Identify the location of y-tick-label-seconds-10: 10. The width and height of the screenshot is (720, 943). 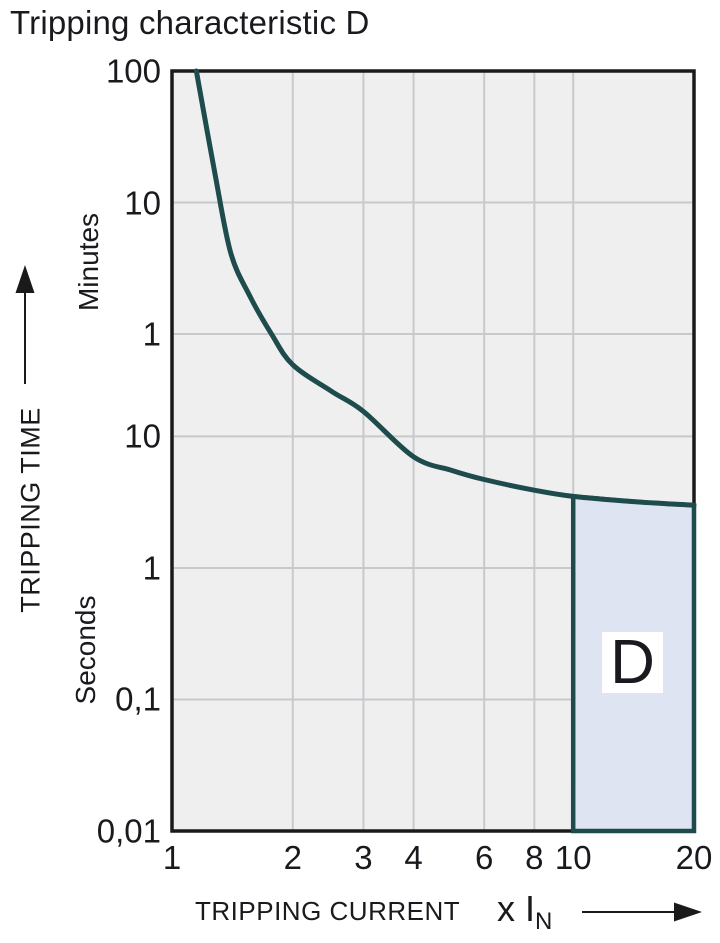
(142, 436).